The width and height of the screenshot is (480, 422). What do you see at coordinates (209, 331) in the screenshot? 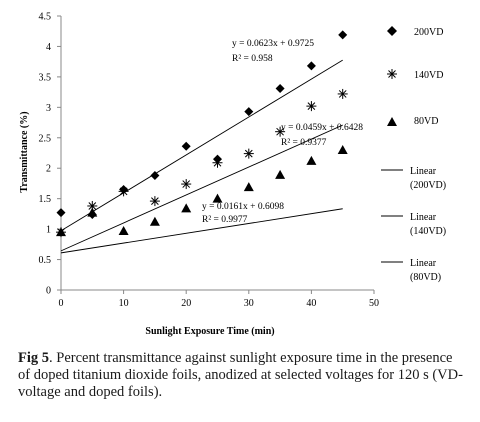
I see `x-axis-title: Sunlight Exposure Time (min)` at bounding box center [209, 331].